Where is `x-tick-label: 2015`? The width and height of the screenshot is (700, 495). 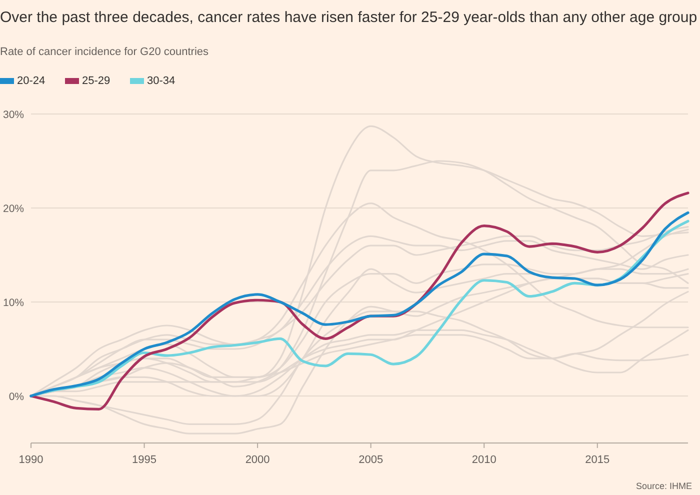
x-tick-label: 2015 is located at coordinates (597, 460).